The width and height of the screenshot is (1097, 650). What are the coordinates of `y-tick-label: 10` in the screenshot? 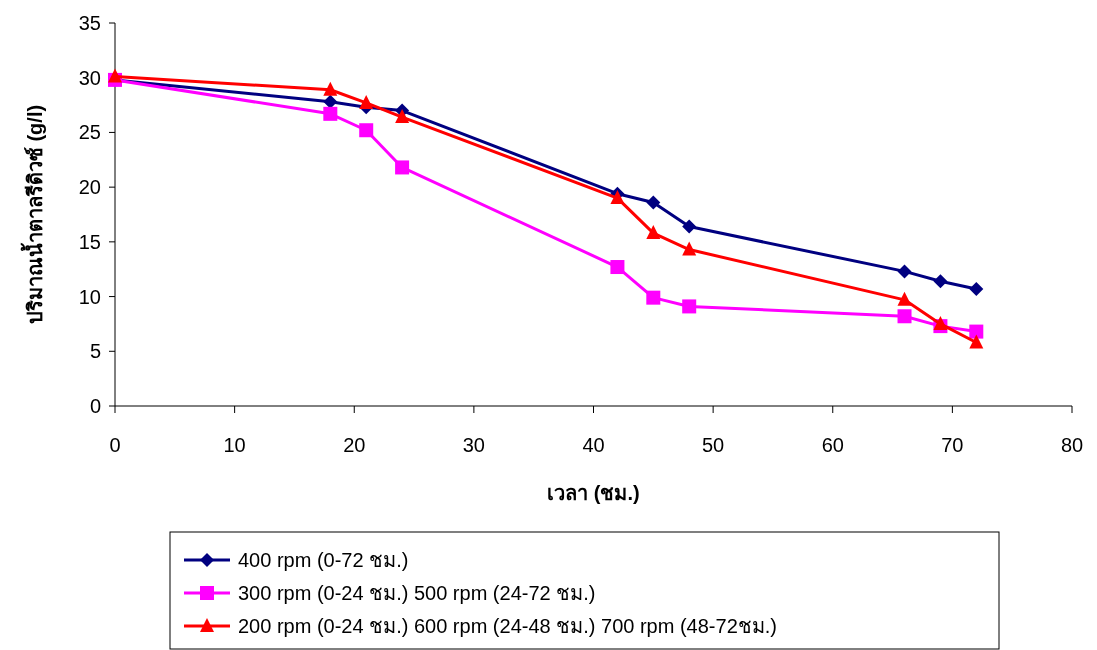 It's located at (89, 296).